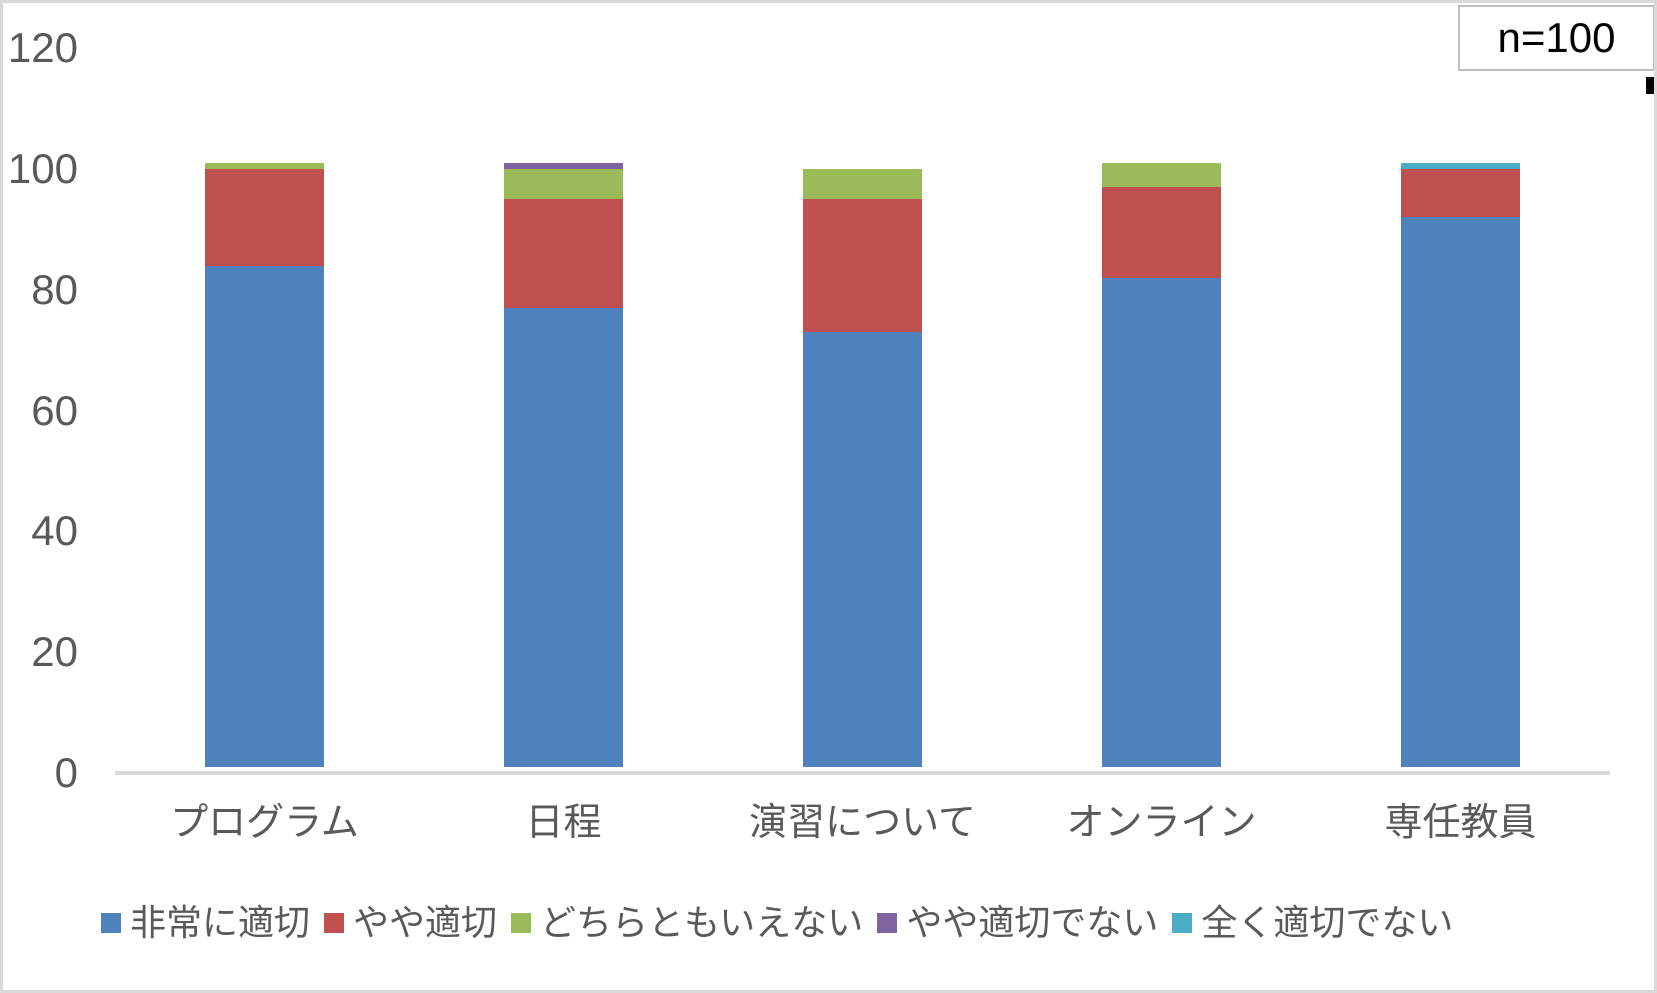  What do you see at coordinates (1017, 923) in the screenshot?
I see `legend-item: やや適切でない` at bounding box center [1017, 923].